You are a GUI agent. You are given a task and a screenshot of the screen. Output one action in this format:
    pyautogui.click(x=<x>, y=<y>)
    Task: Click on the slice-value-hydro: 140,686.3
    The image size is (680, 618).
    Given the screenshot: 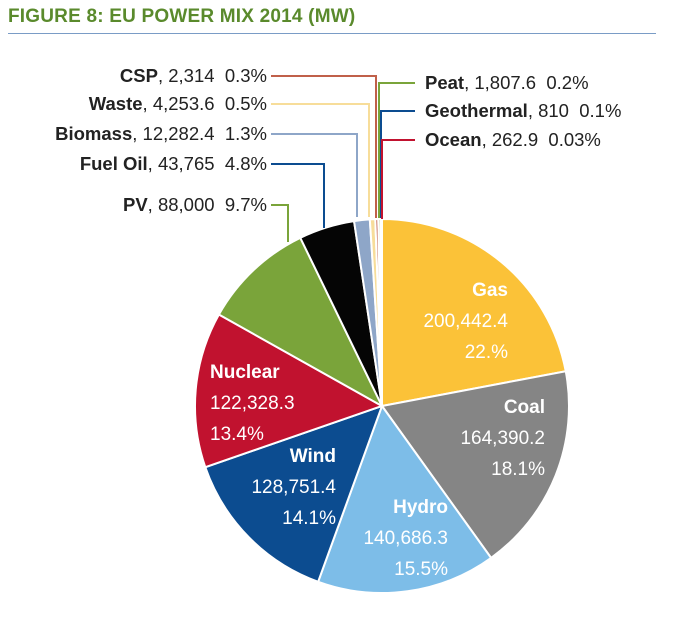 What is the action you would take?
    pyautogui.click(x=405, y=538)
    